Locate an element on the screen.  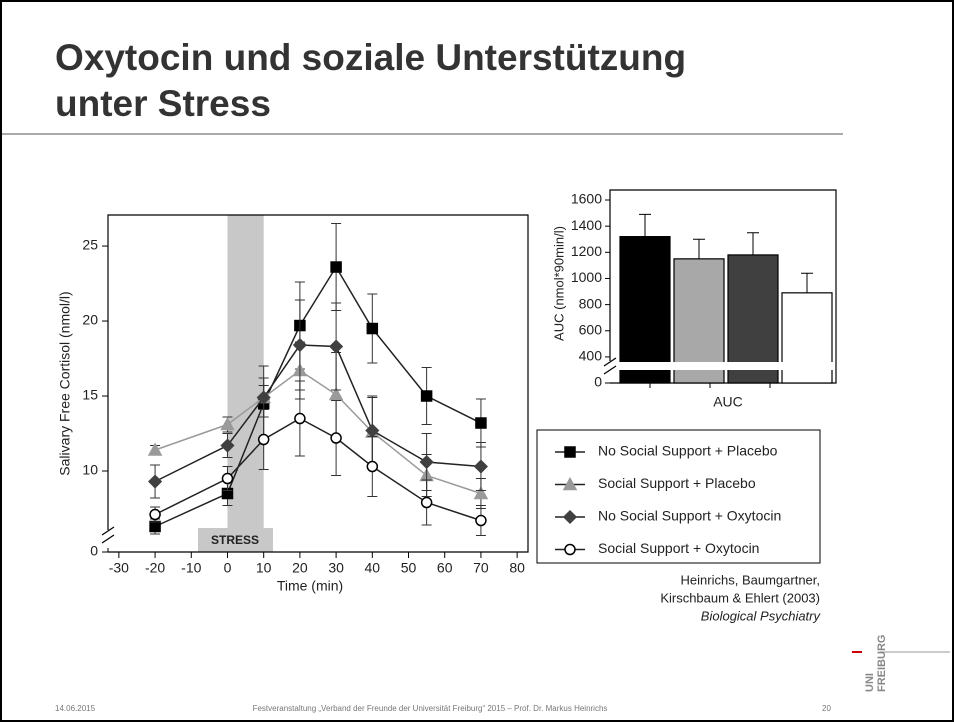
x-tick-label: 10 is located at coordinates (264, 568).